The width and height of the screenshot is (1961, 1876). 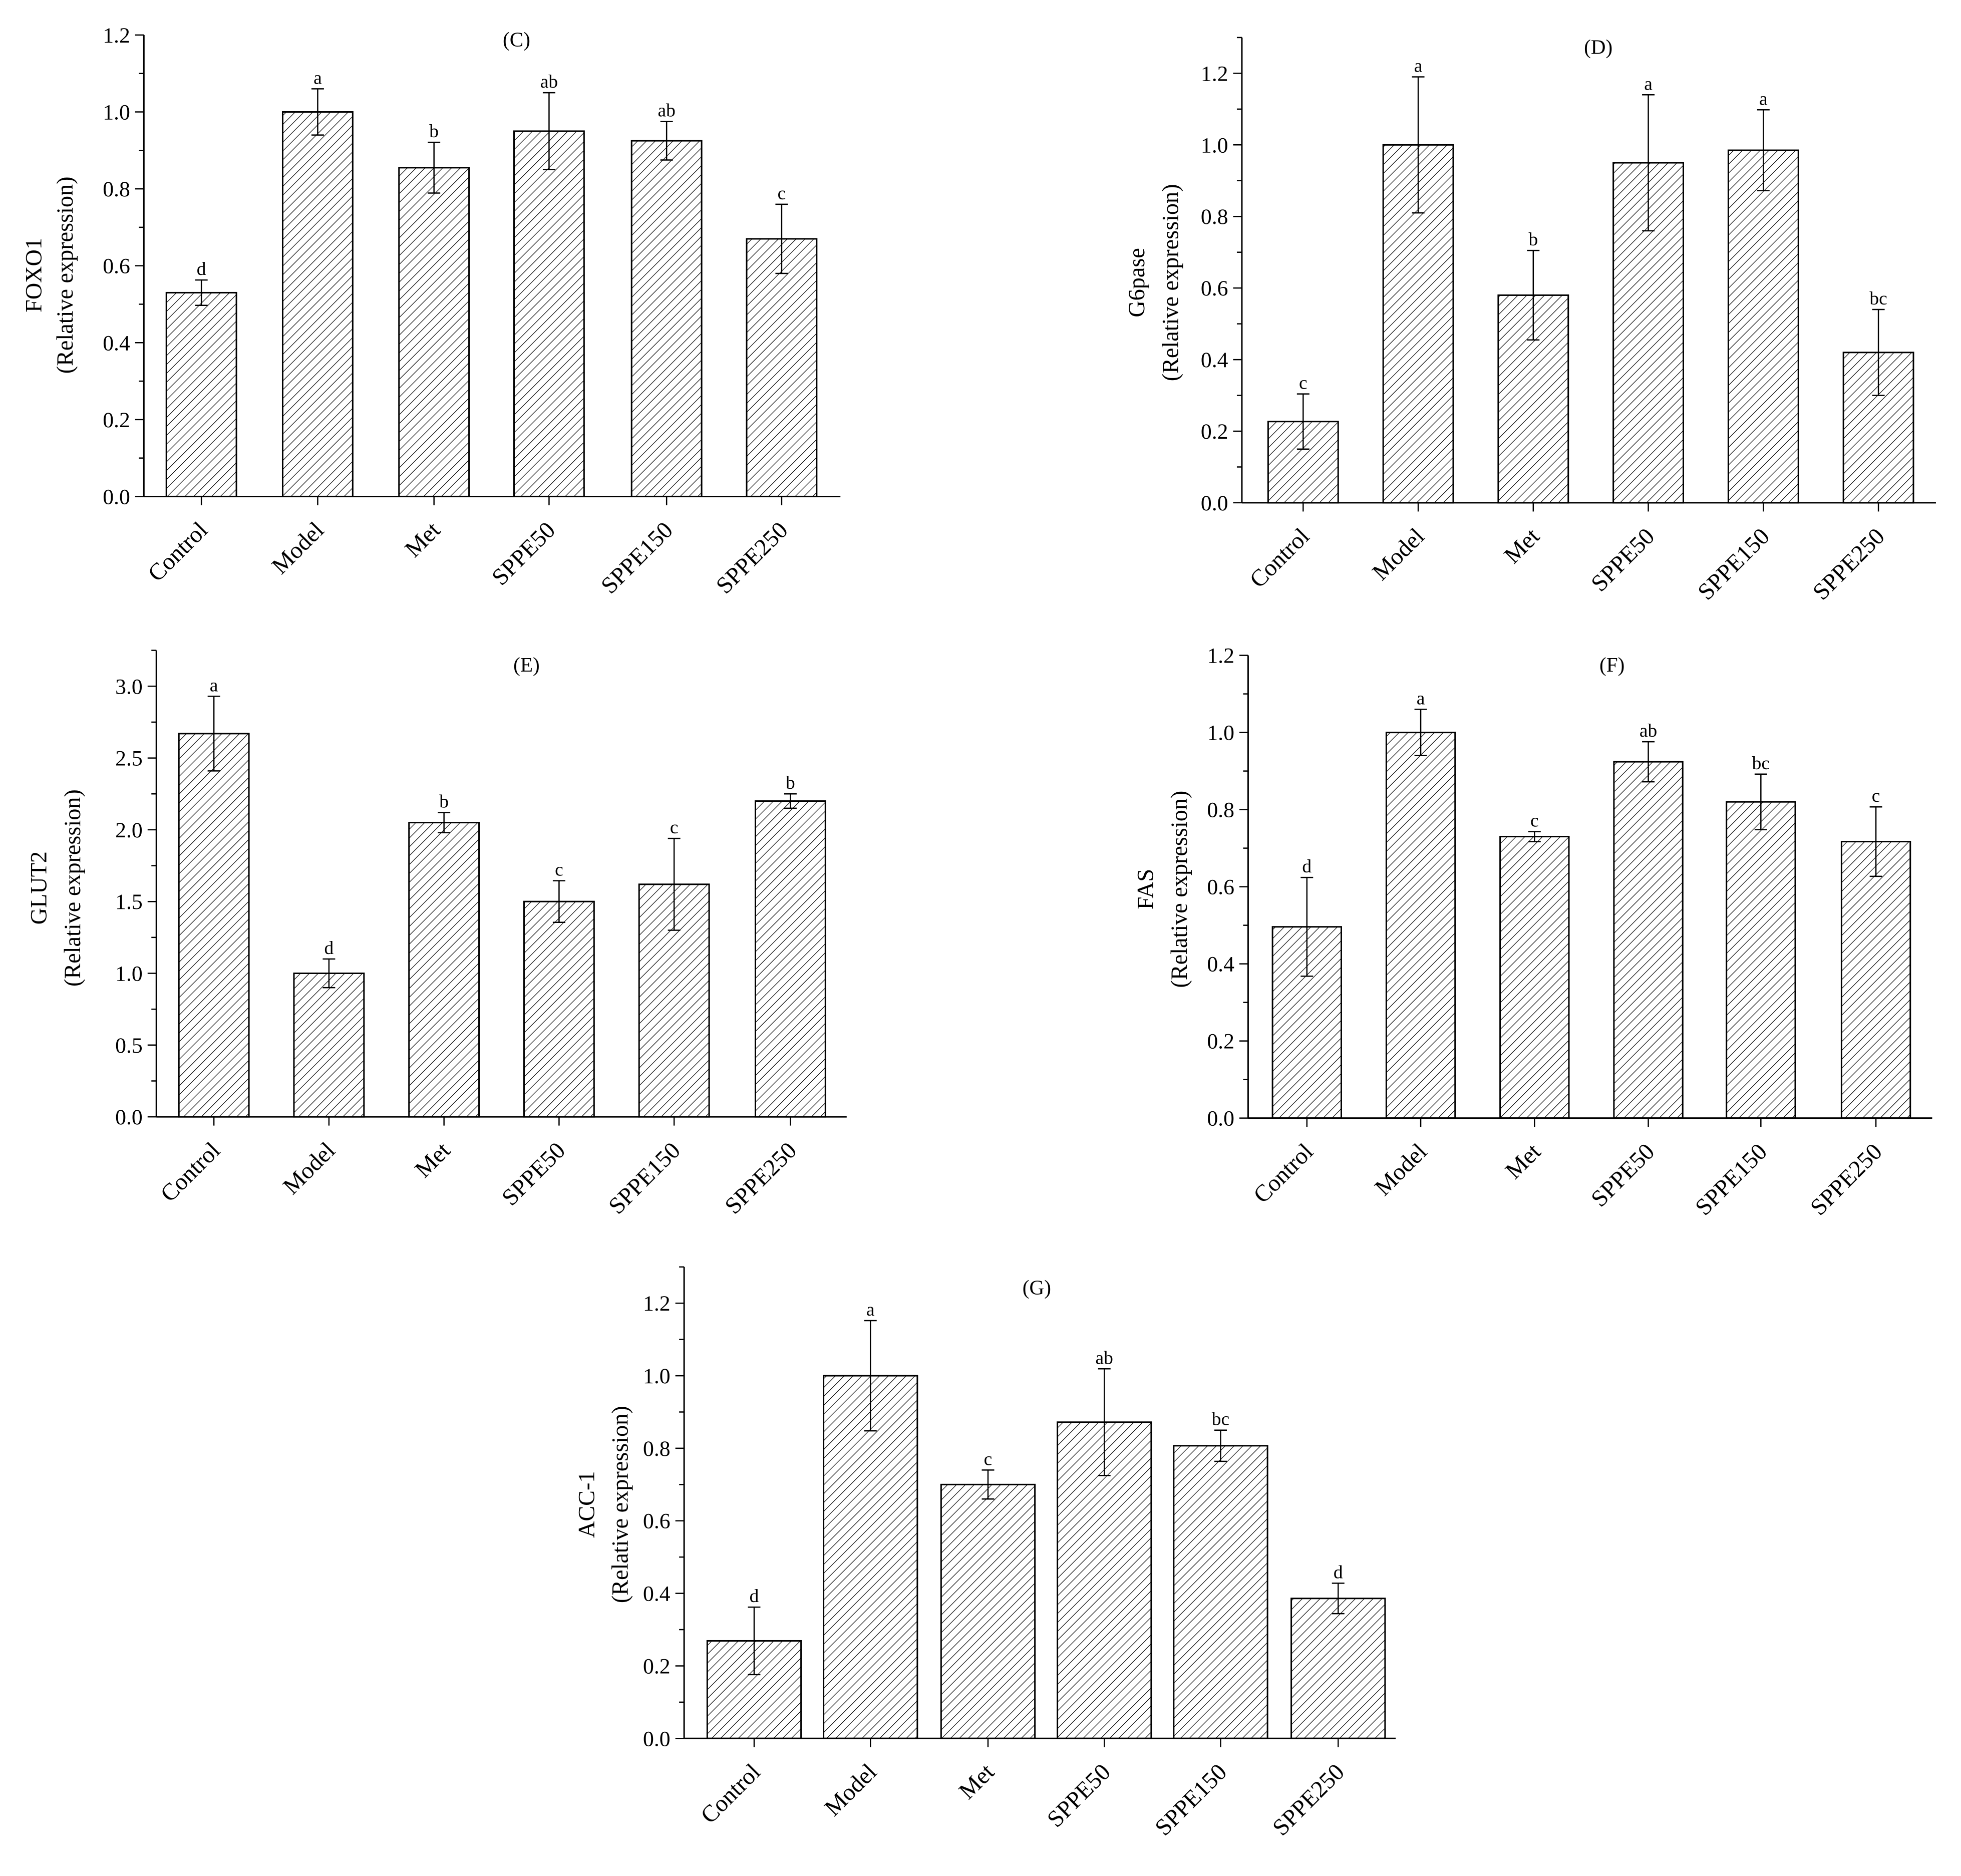 I want to click on panel-label: (C), so click(x=516, y=39).